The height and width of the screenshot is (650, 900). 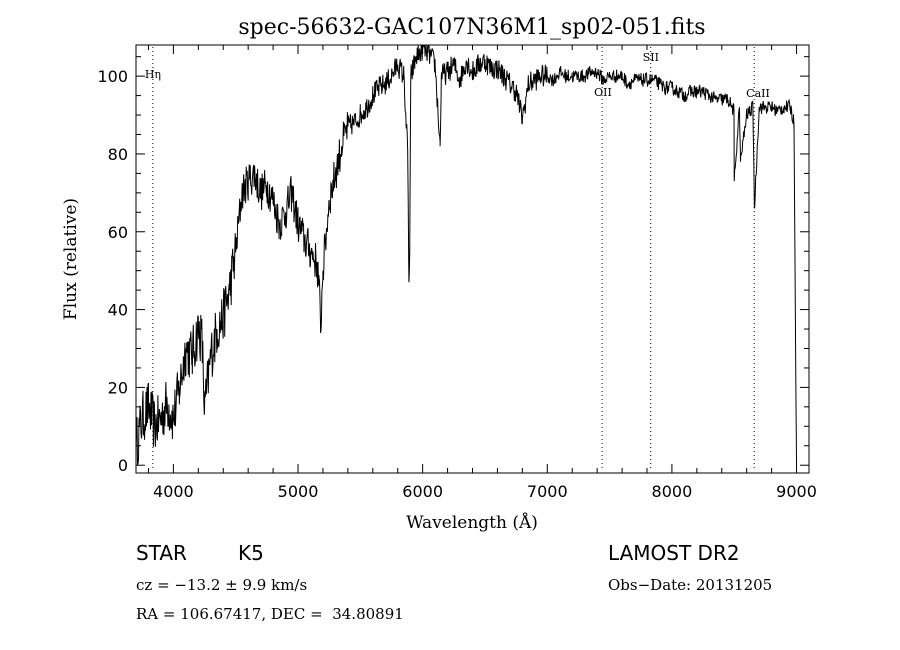 What do you see at coordinates (471, 27) in the screenshot?
I see `chart-title: spec-56632-GAC107N36M1_sp02-051.fits` at bounding box center [471, 27].